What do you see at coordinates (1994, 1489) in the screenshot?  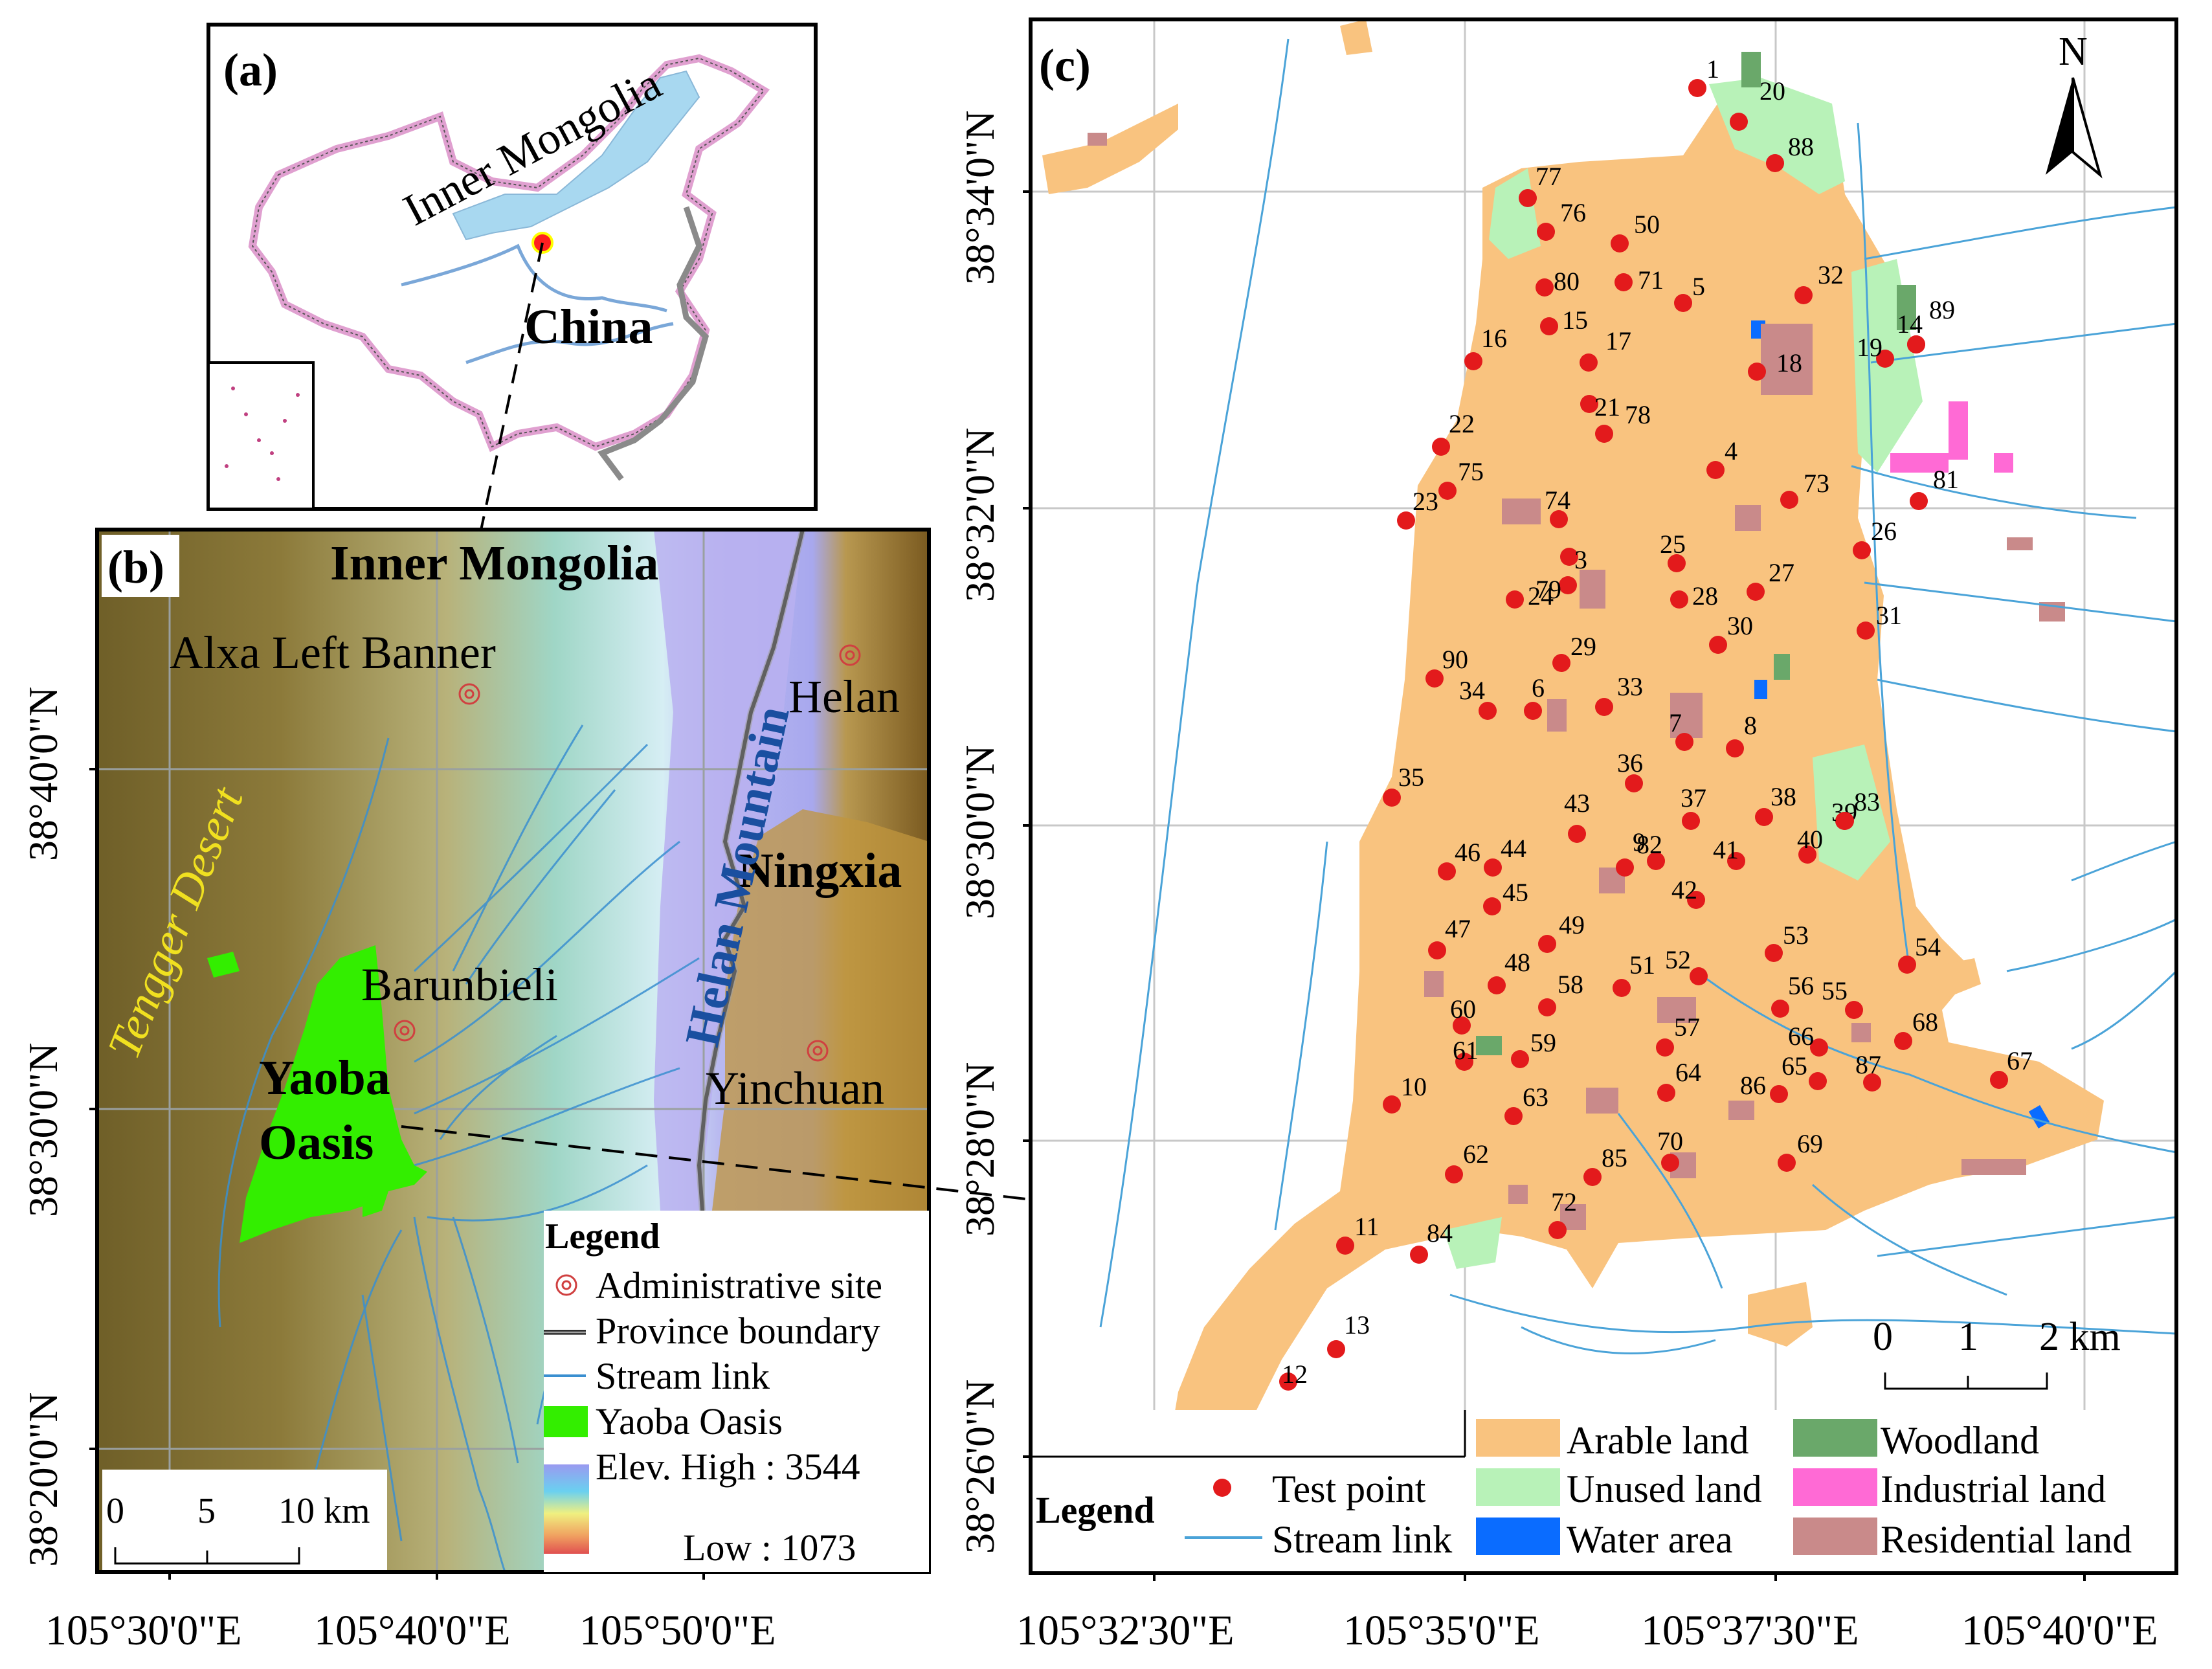 I see `legend-c-industrial: Industrial land` at bounding box center [1994, 1489].